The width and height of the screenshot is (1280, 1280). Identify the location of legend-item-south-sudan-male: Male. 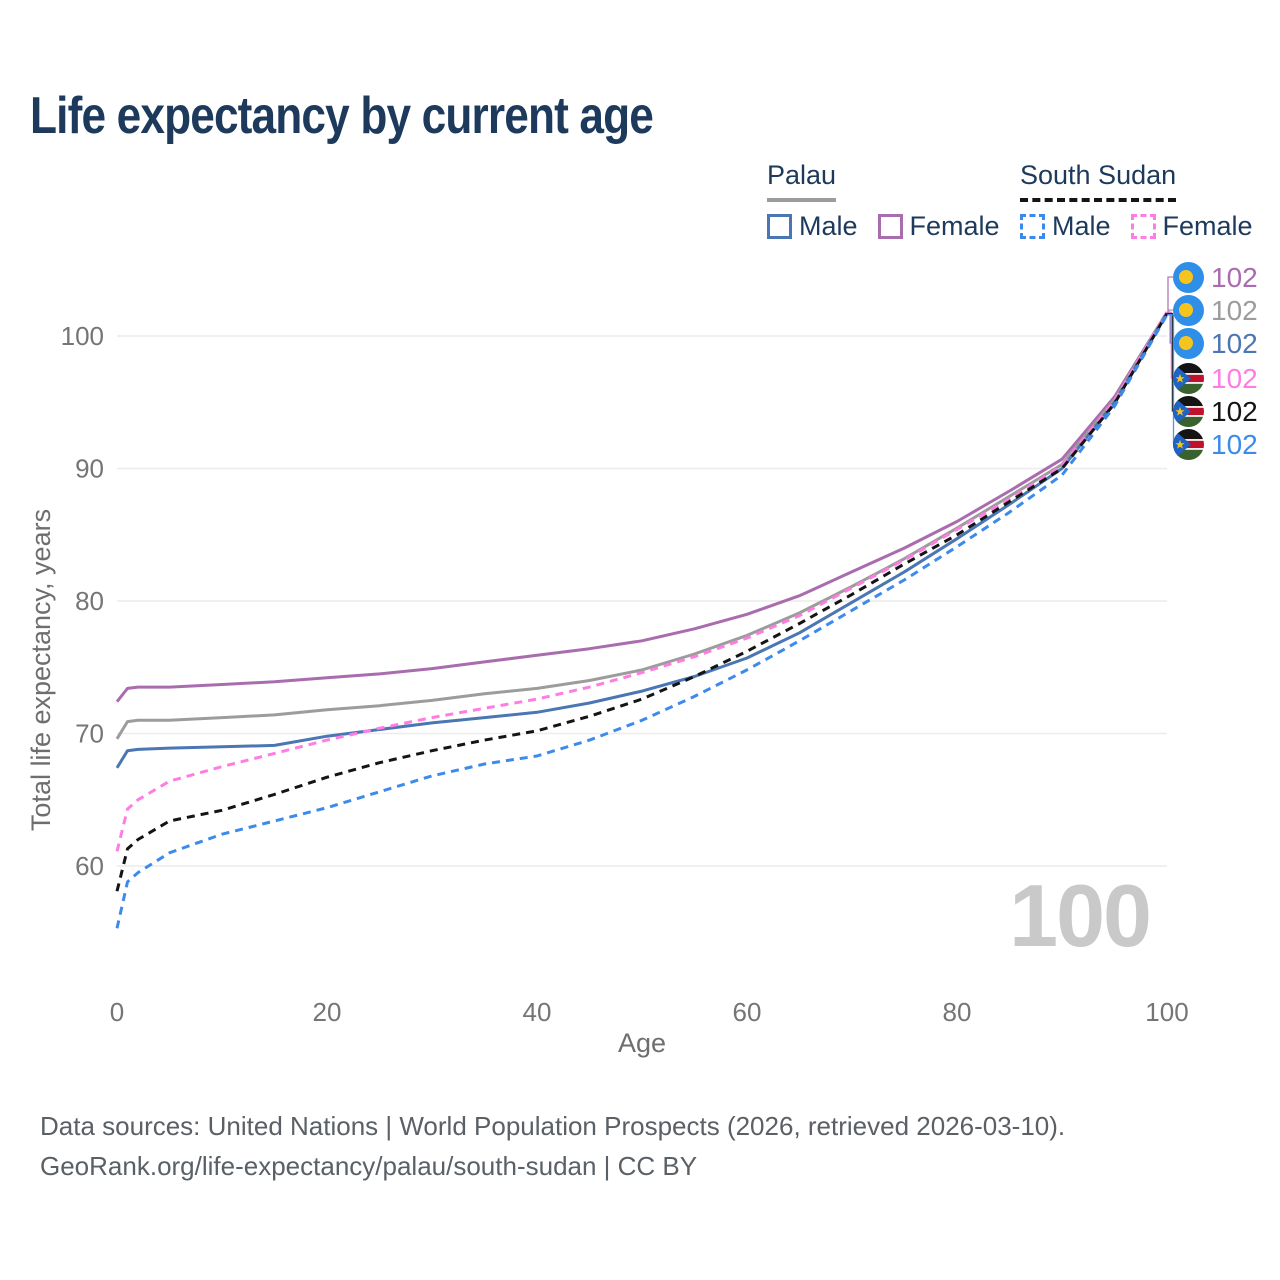
(1065, 226).